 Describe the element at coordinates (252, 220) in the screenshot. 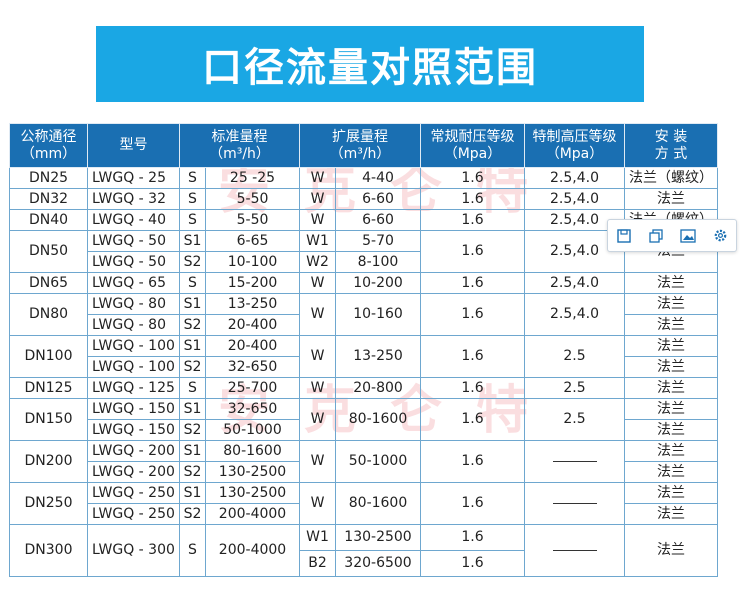

I see `std-range-cell: 5-50` at that location.